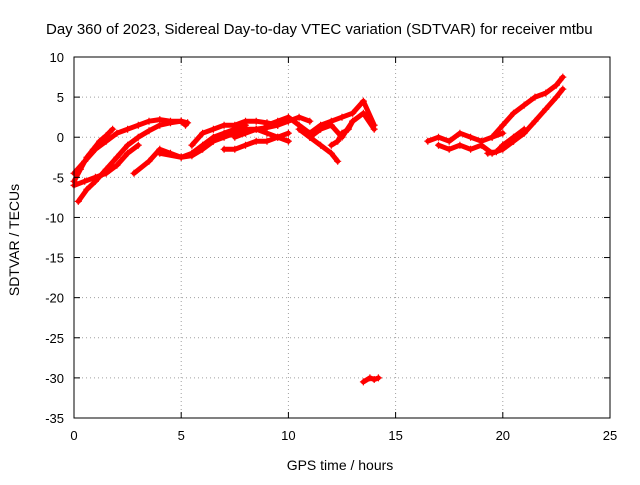 The width and height of the screenshot is (640, 485). I want to click on y-tick-label: 5, so click(60, 97).